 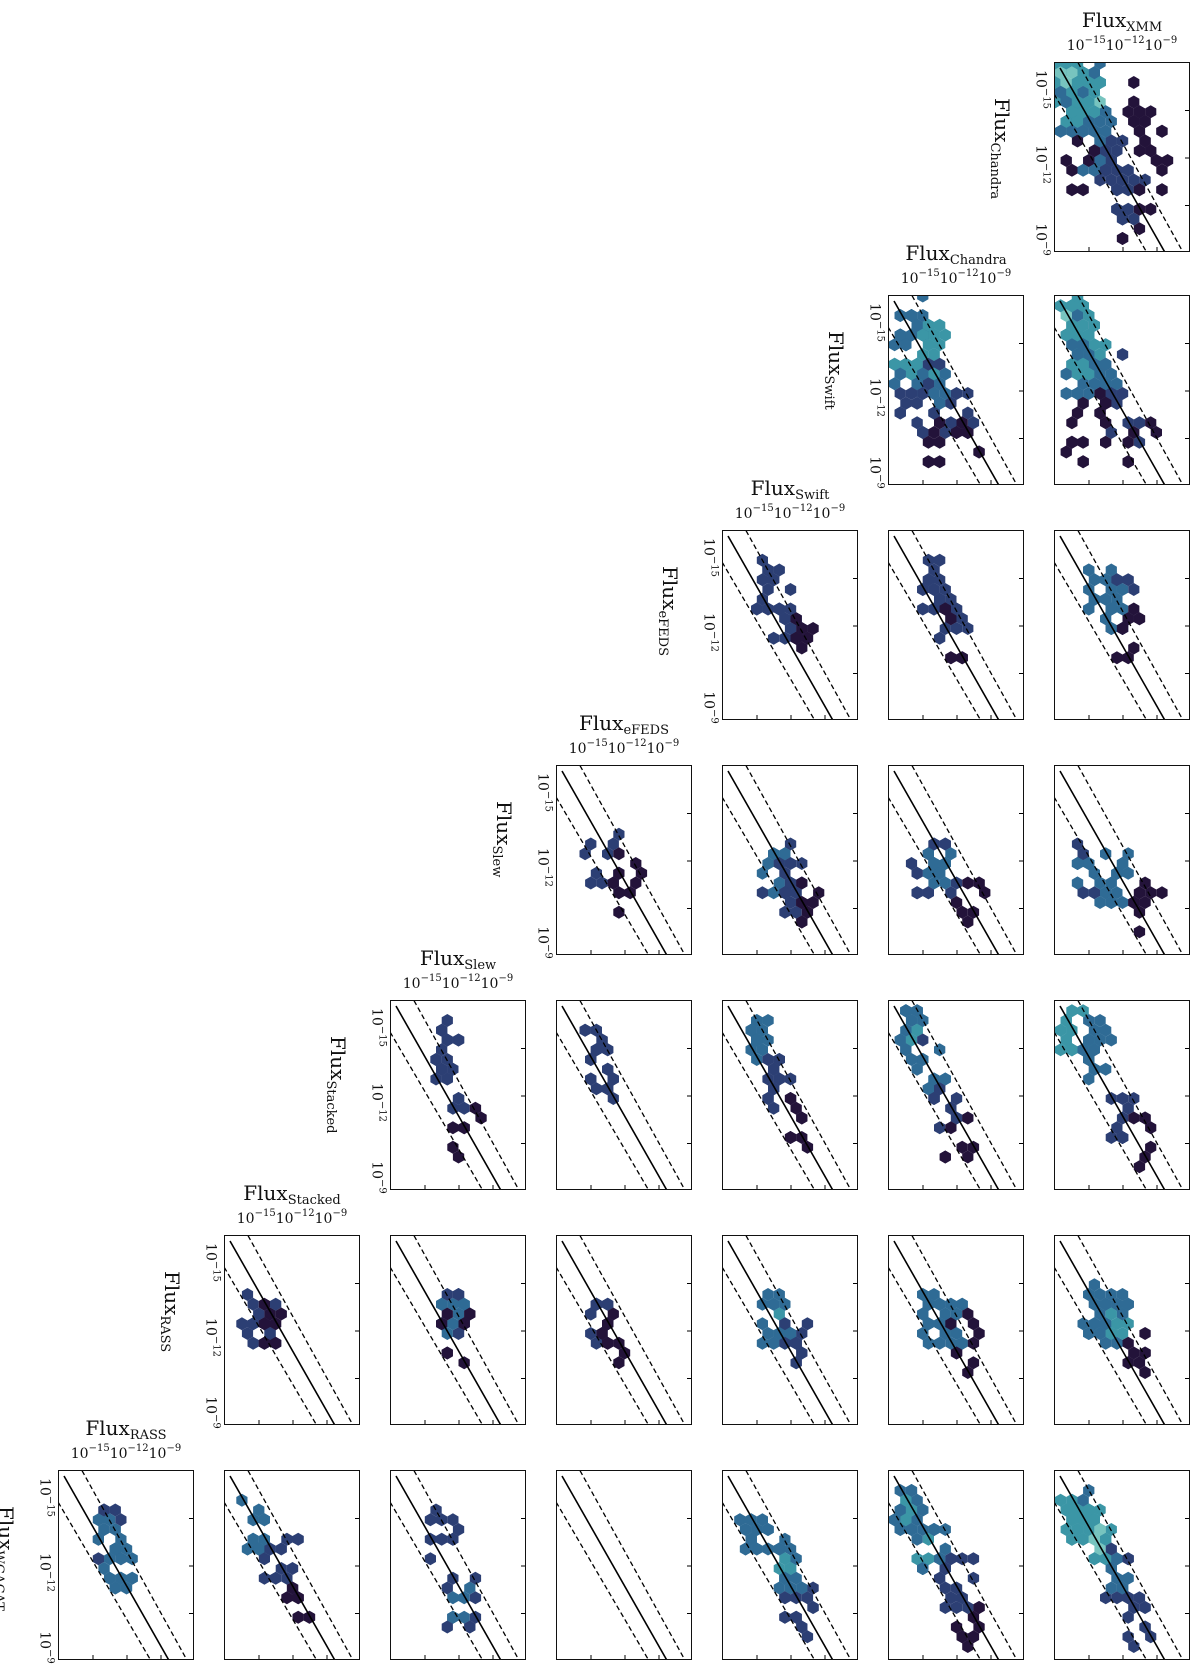 I want to click on row-title-efeds: FluxeFEDS, so click(x=668, y=611).